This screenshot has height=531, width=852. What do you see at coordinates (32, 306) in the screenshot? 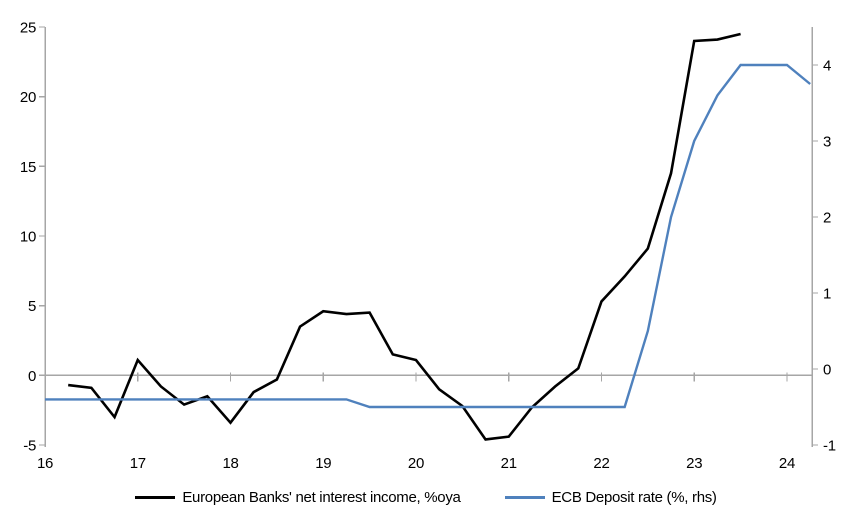
I see `left-axis-tick-label: 5` at bounding box center [32, 306].